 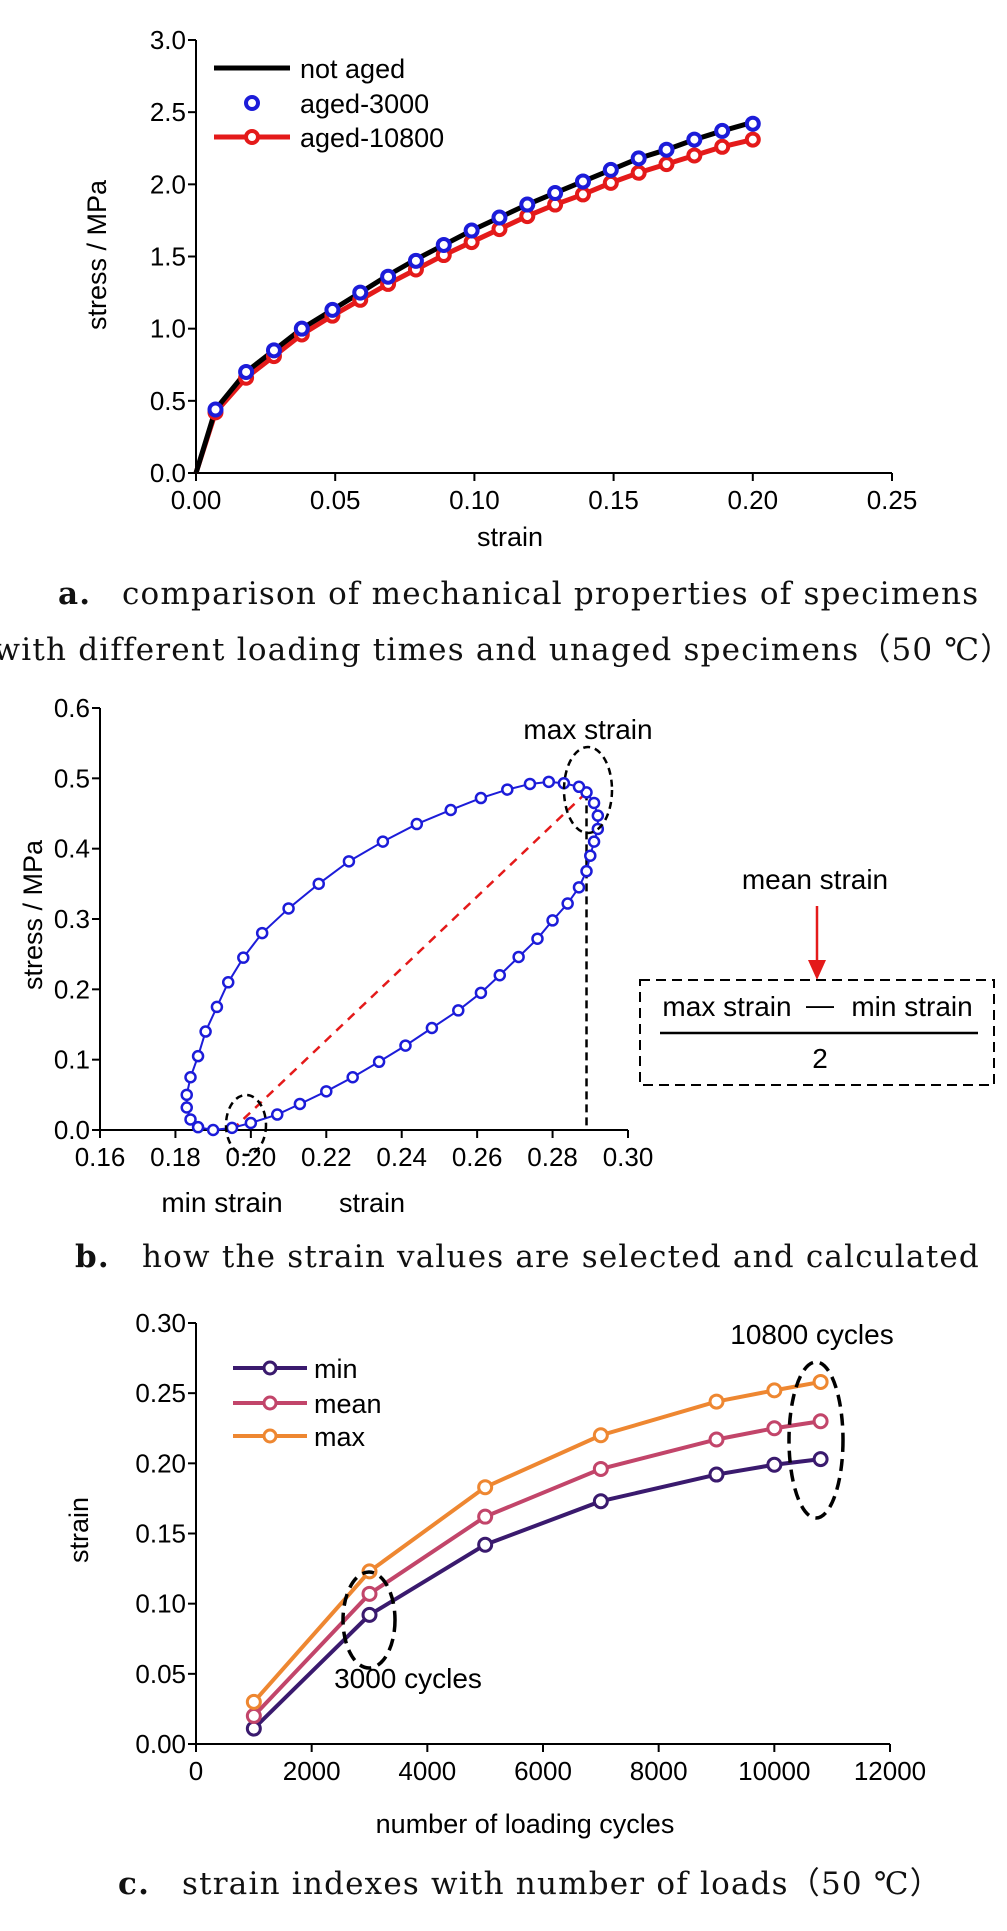 I want to click on mean-strain-arrow-head, so click(x=817, y=970).